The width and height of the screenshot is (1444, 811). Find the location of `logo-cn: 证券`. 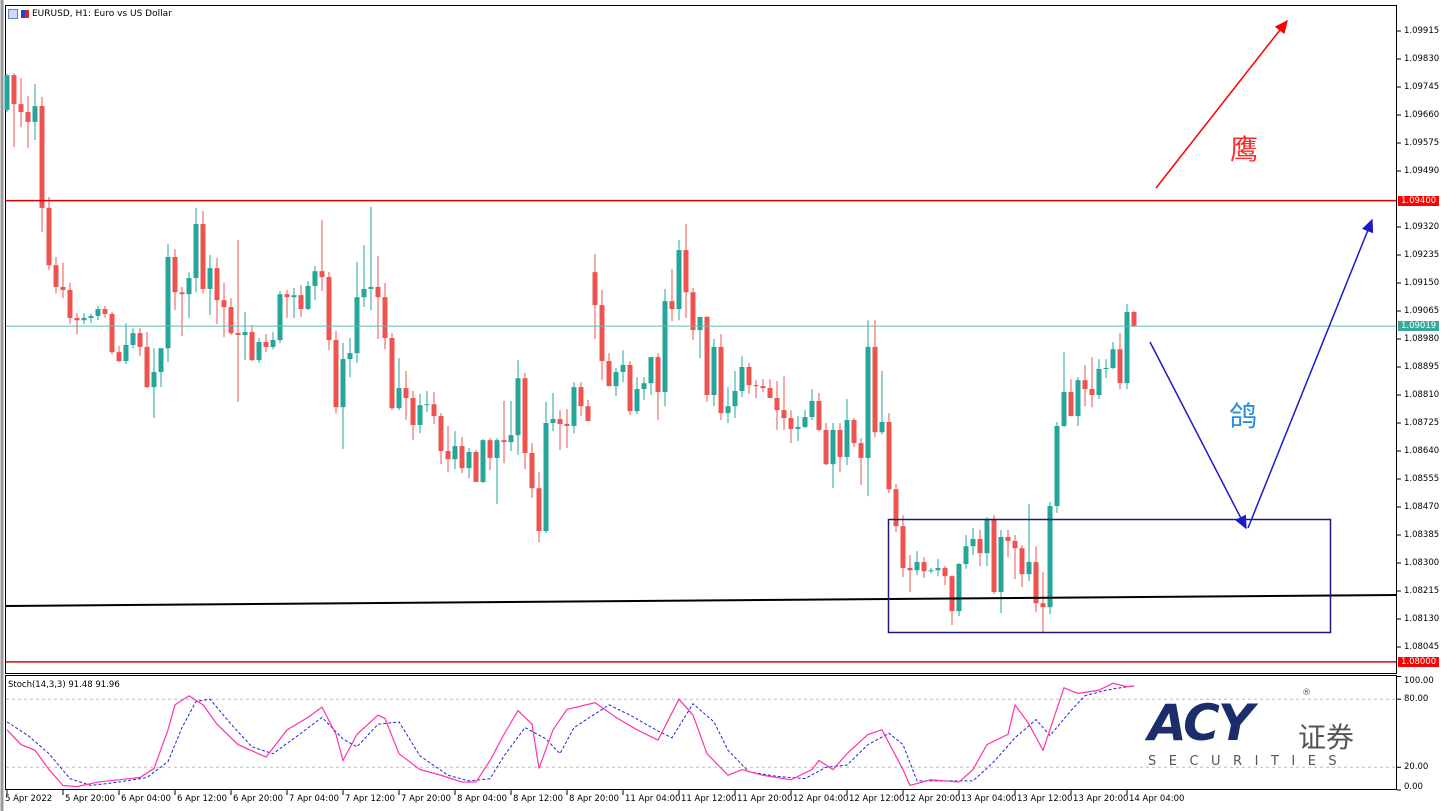

logo-cn: 证券 is located at coordinates (1326, 737).